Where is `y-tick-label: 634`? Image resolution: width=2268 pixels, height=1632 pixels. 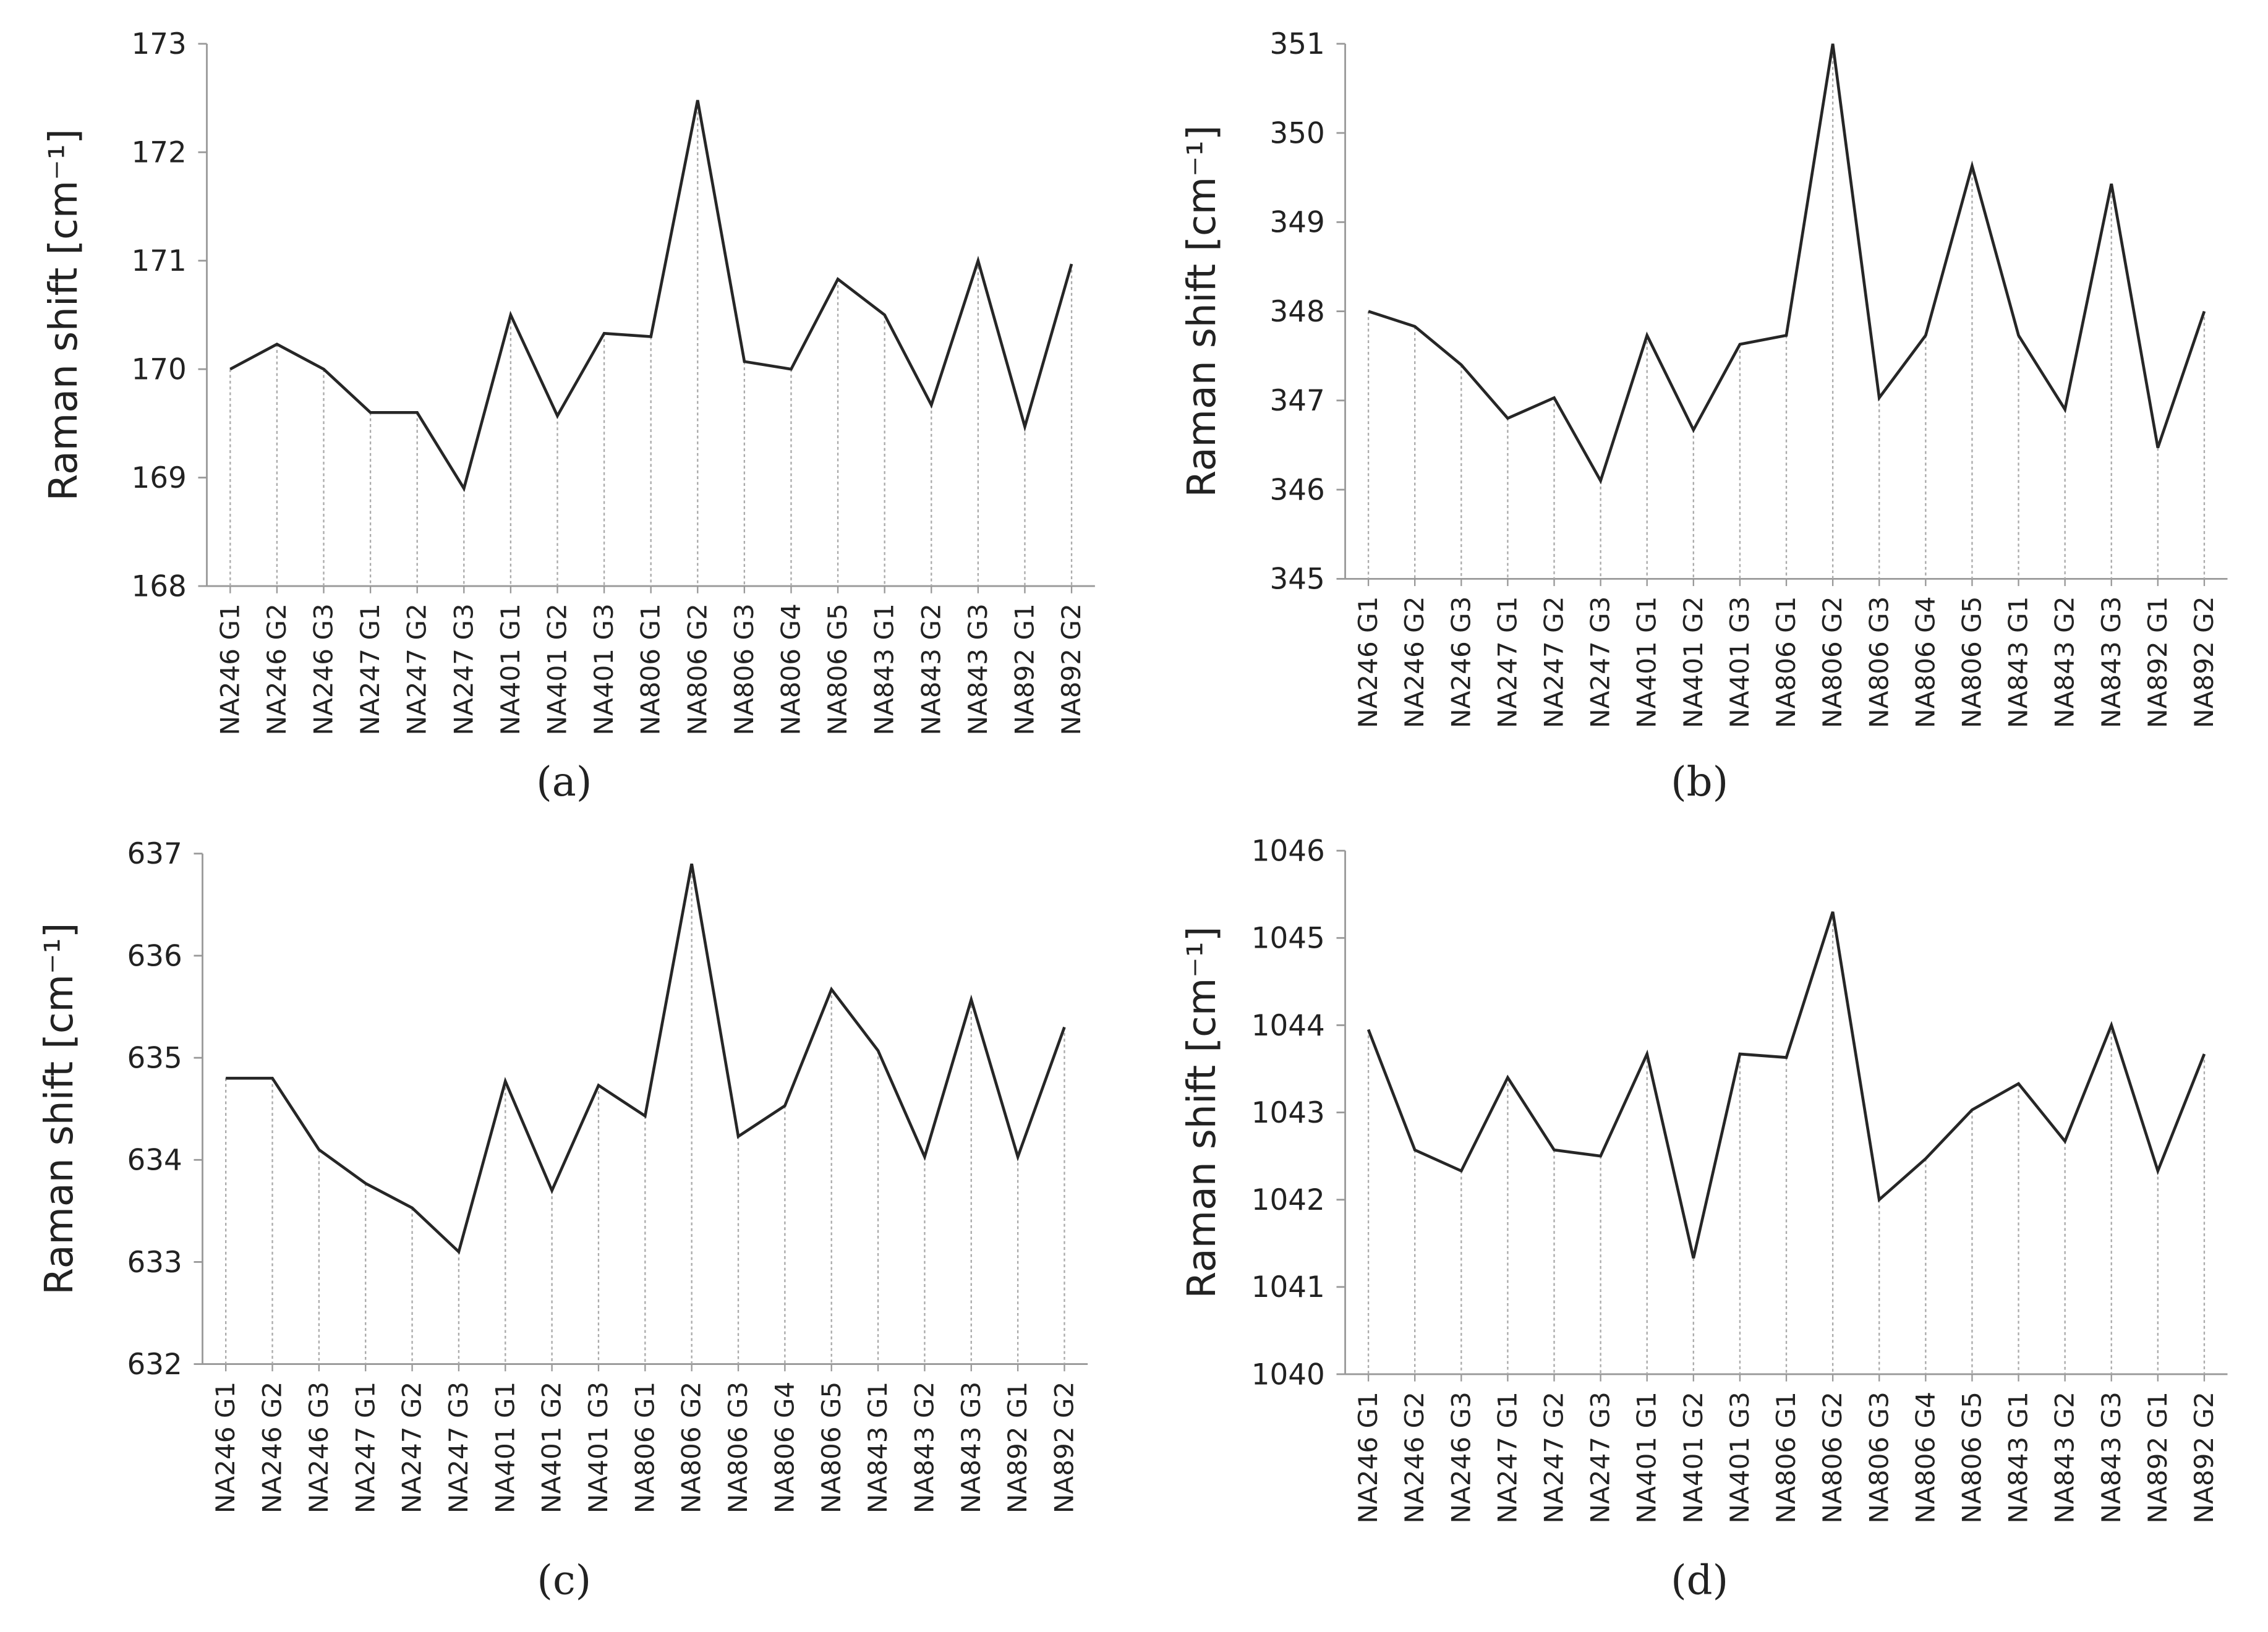 y-tick-label: 634 is located at coordinates (154, 1161).